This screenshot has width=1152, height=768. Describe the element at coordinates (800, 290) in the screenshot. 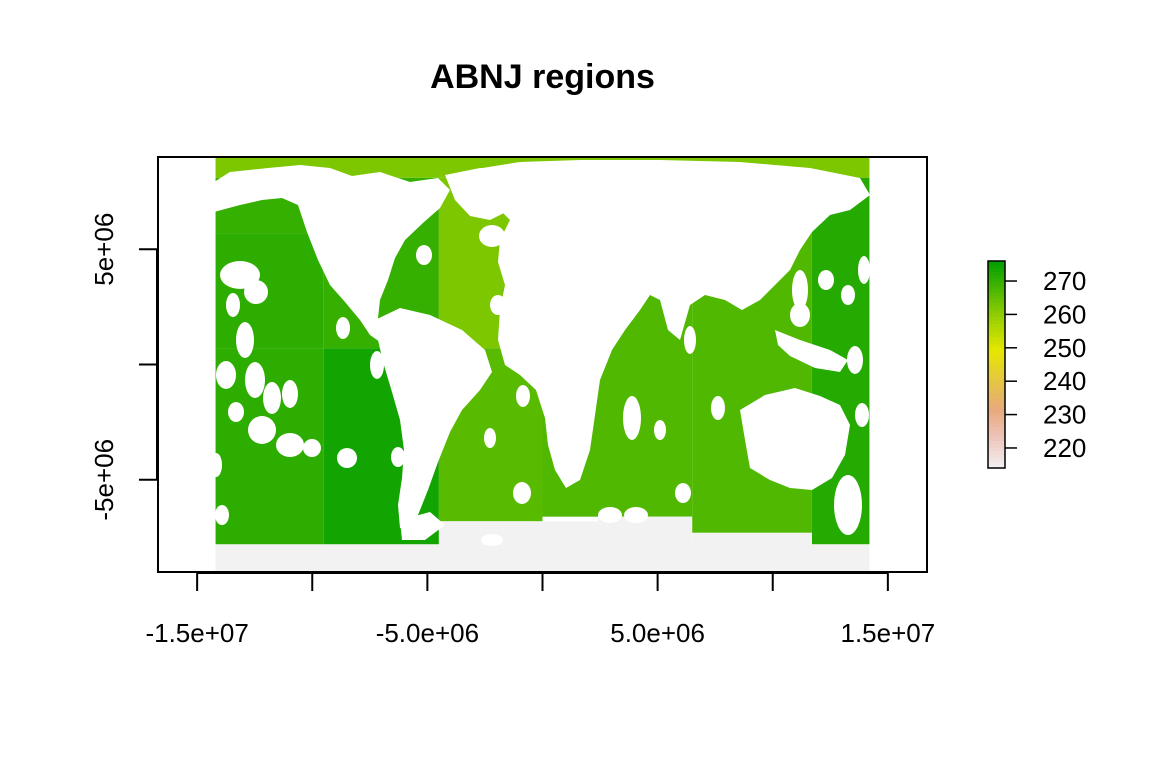

I see `land-japan` at that location.